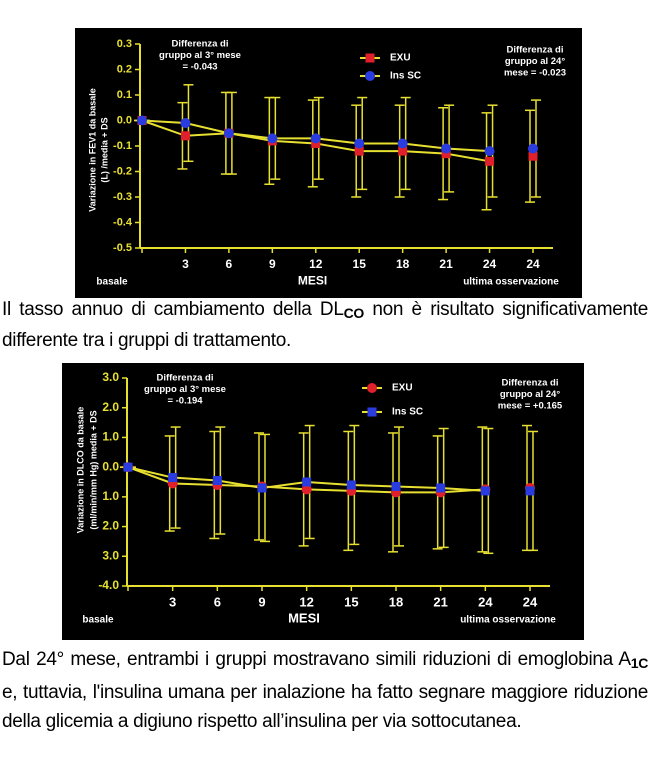 This screenshot has height=768, width=651. I want to click on y-tick-label: -0.1, so click(122, 146).